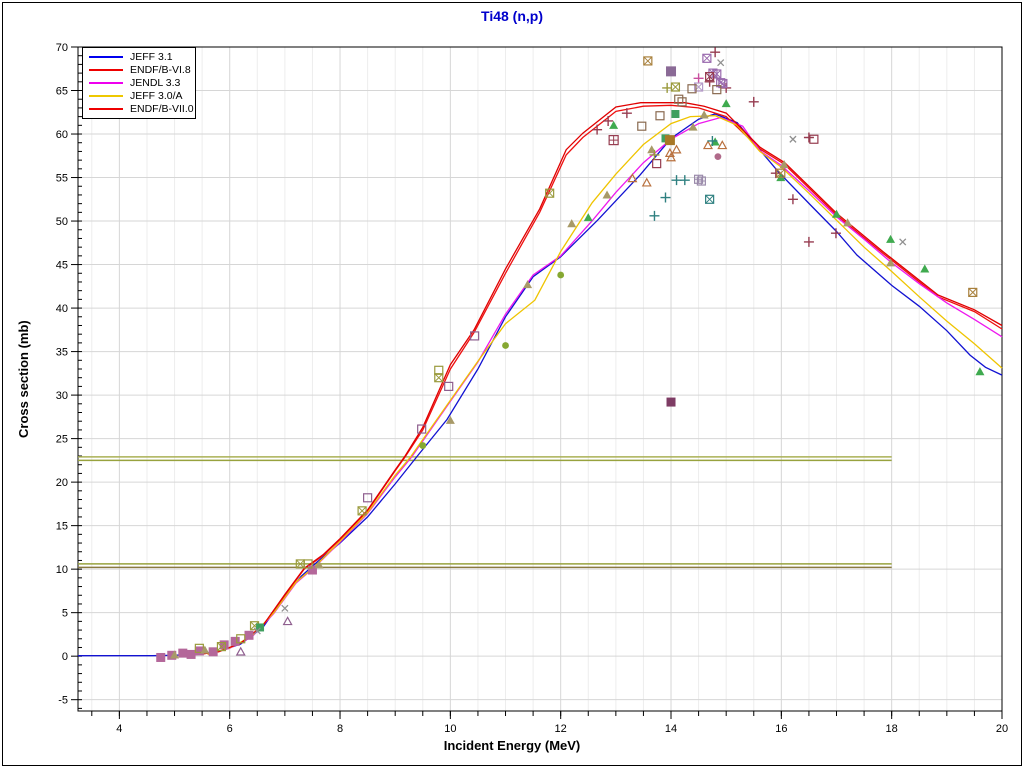 The width and height of the screenshot is (1024, 768). Describe the element at coordinates (62, 440) in the screenshot. I see `y-tick-label: 25` at that location.